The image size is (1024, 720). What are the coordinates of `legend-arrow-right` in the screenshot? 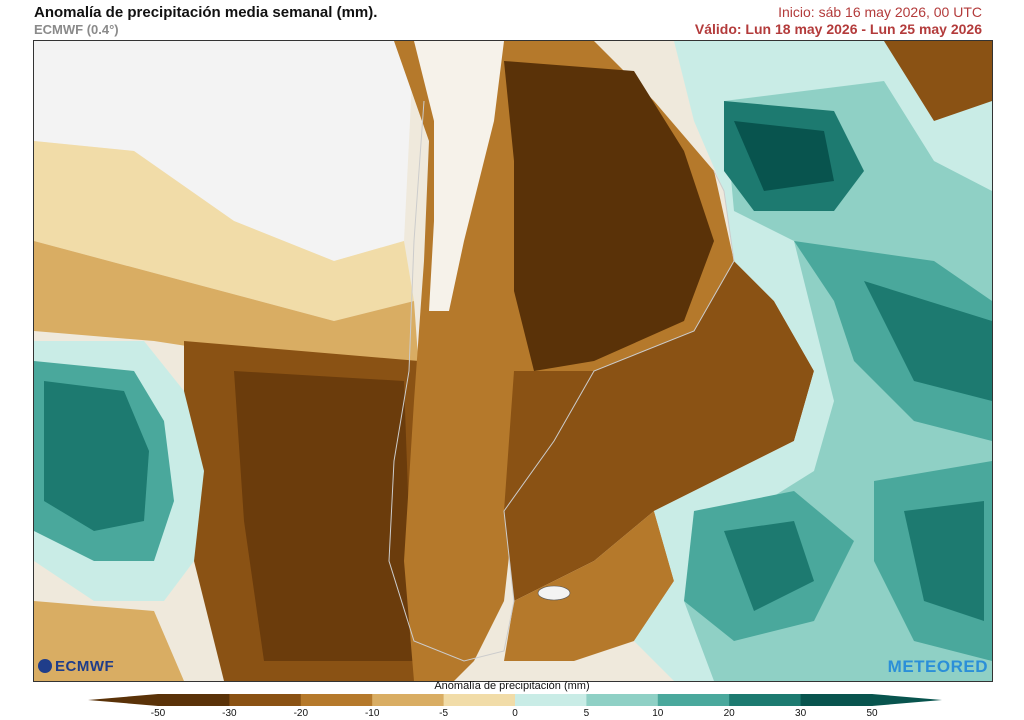 It's located at (907, 700).